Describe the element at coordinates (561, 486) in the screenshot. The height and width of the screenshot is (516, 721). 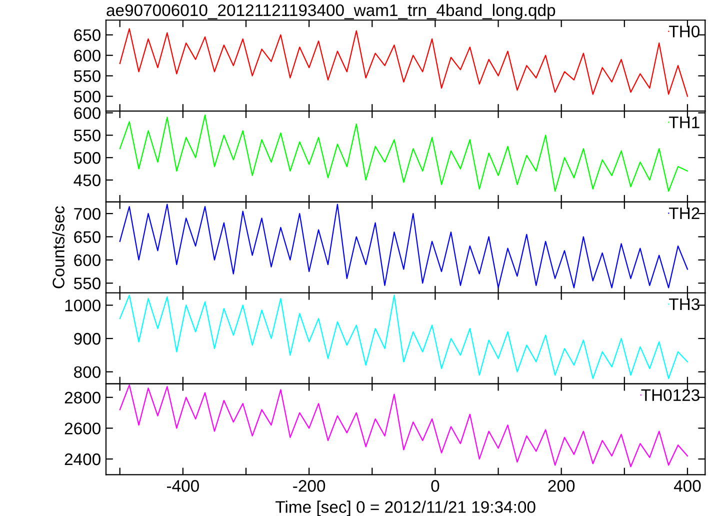
I see `x-tick-label: 200` at that location.